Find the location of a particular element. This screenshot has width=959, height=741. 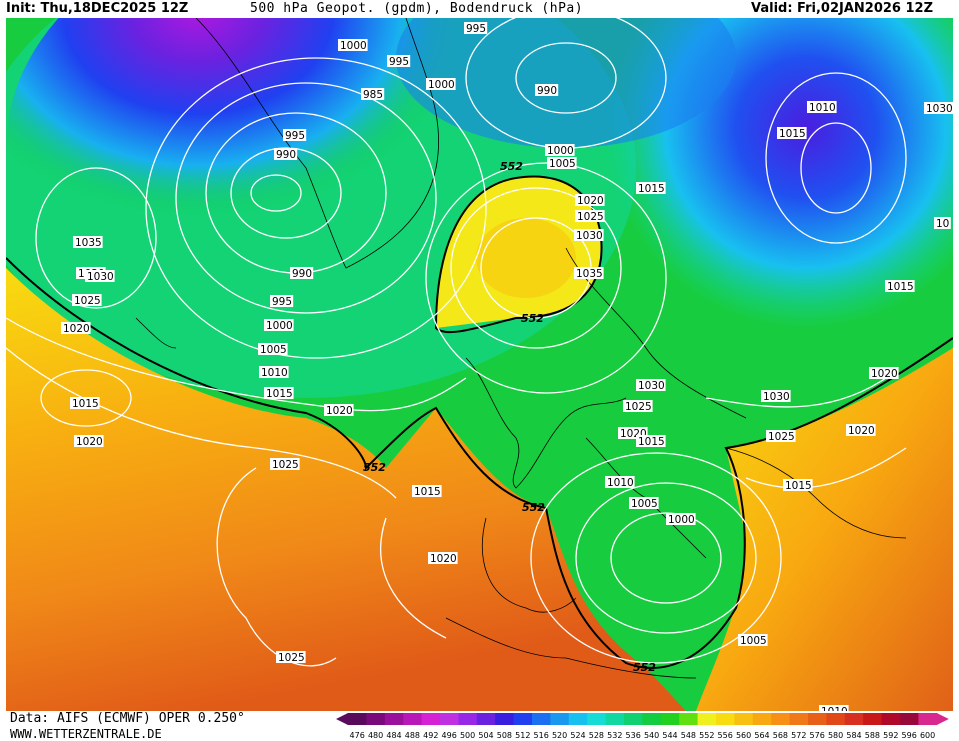

colorbar-tick-label: 556 is located at coordinates (725, 735).